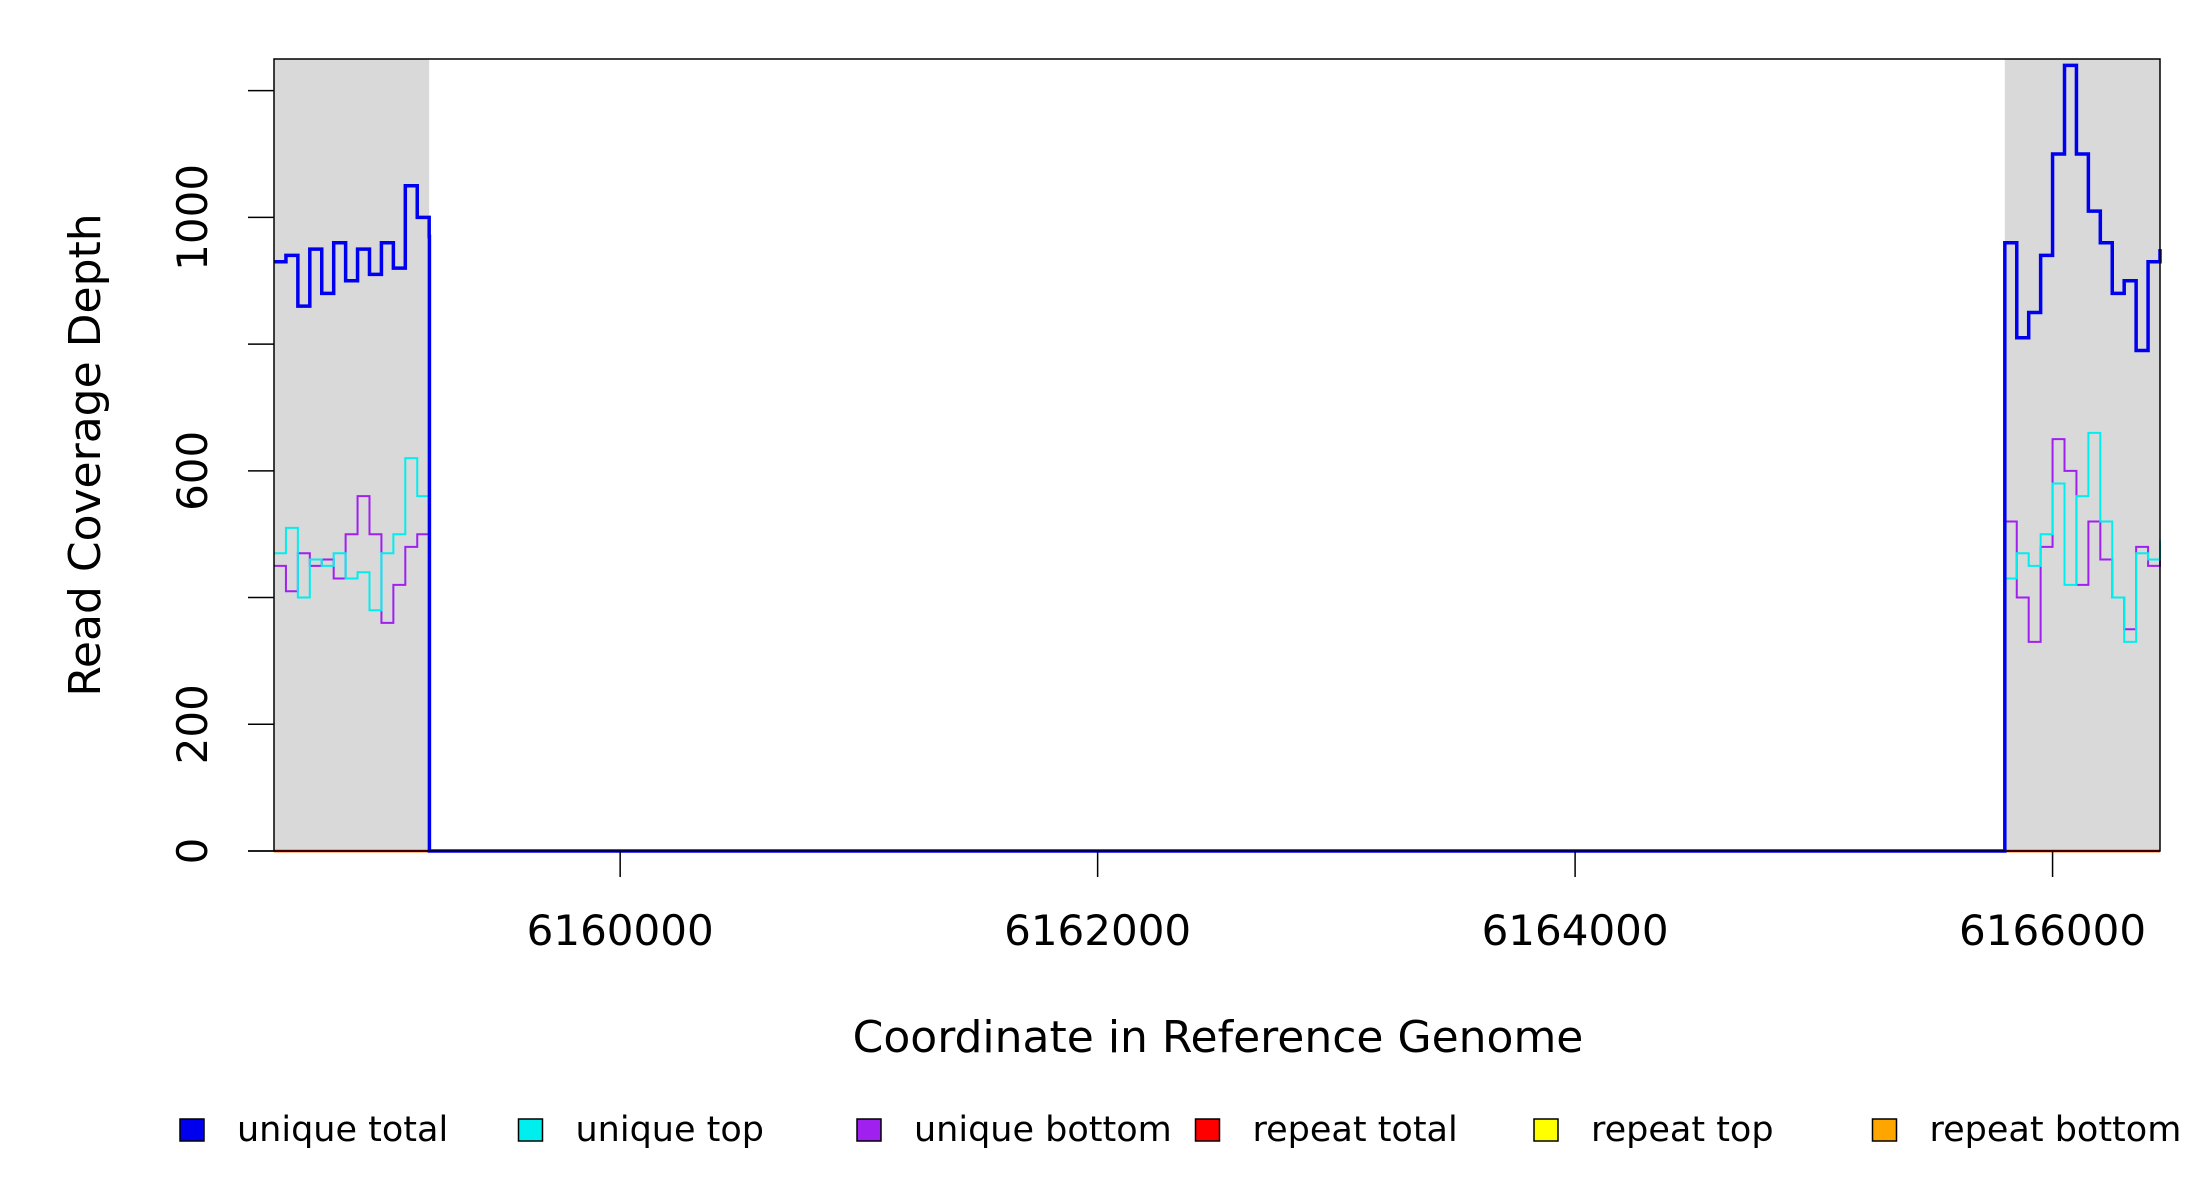  I want to click on y-axis: 0 200 600 1000, so click(221, 477).